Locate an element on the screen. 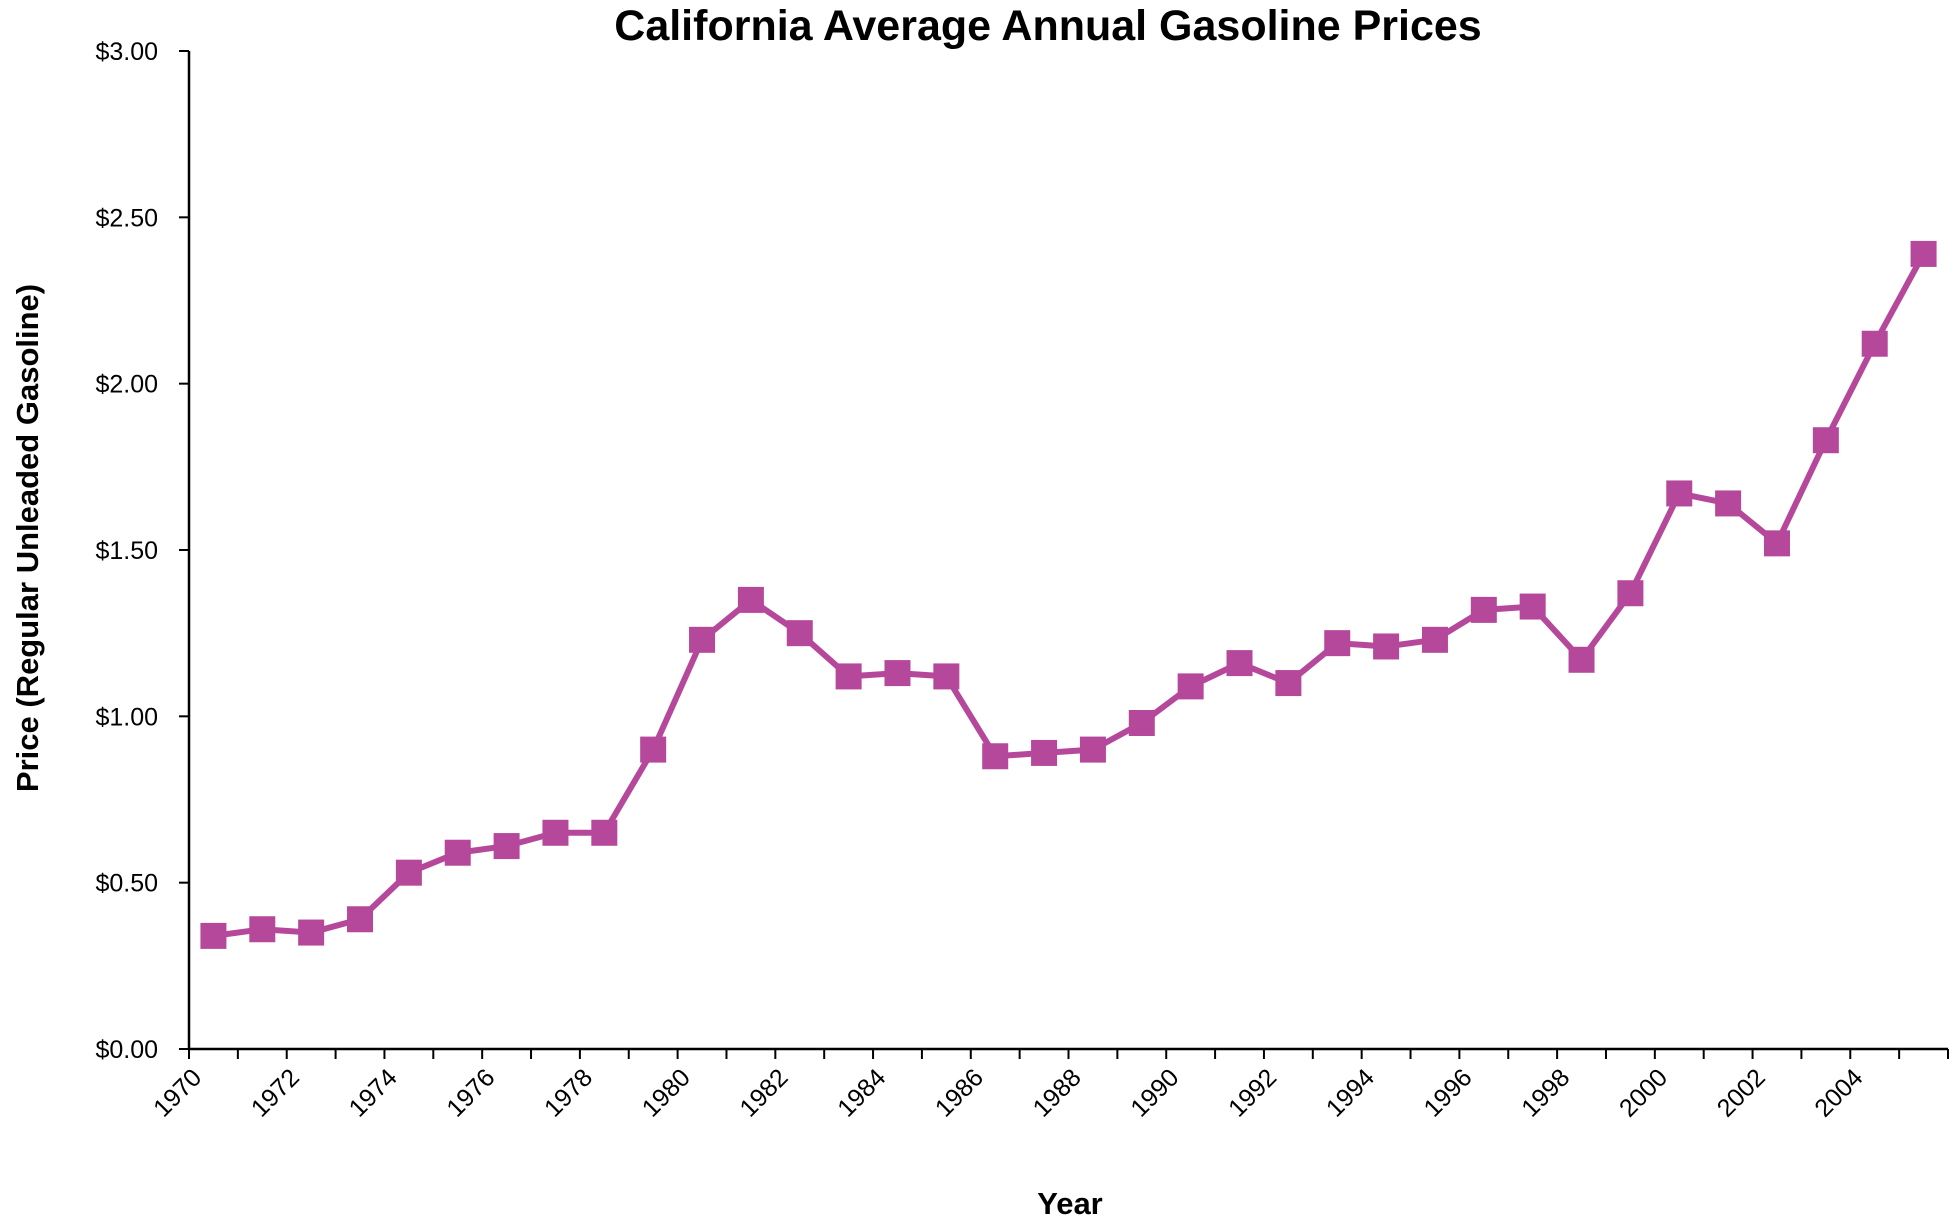  x-tick-label: 1970 is located at coordinates (177, 1092).